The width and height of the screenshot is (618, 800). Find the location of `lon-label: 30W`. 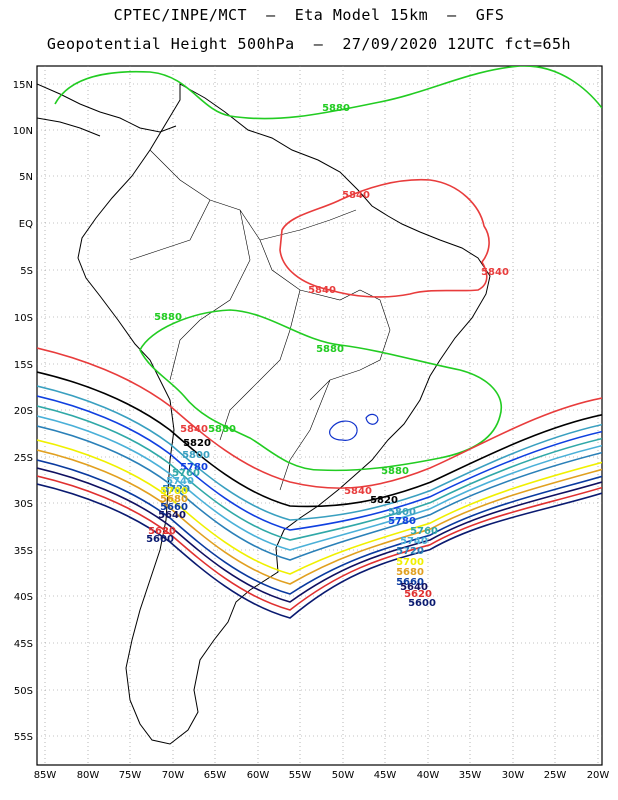

lon-label: 30W is located at coordinates (513, 775).